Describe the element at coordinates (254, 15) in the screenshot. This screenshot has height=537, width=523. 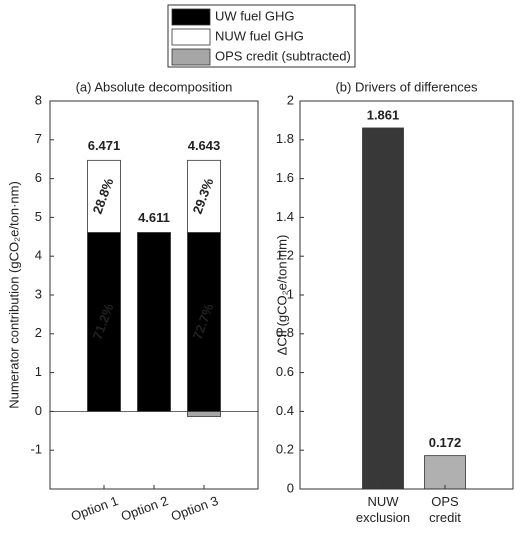
I see `legend-label: UW fuel GHG` at that location.